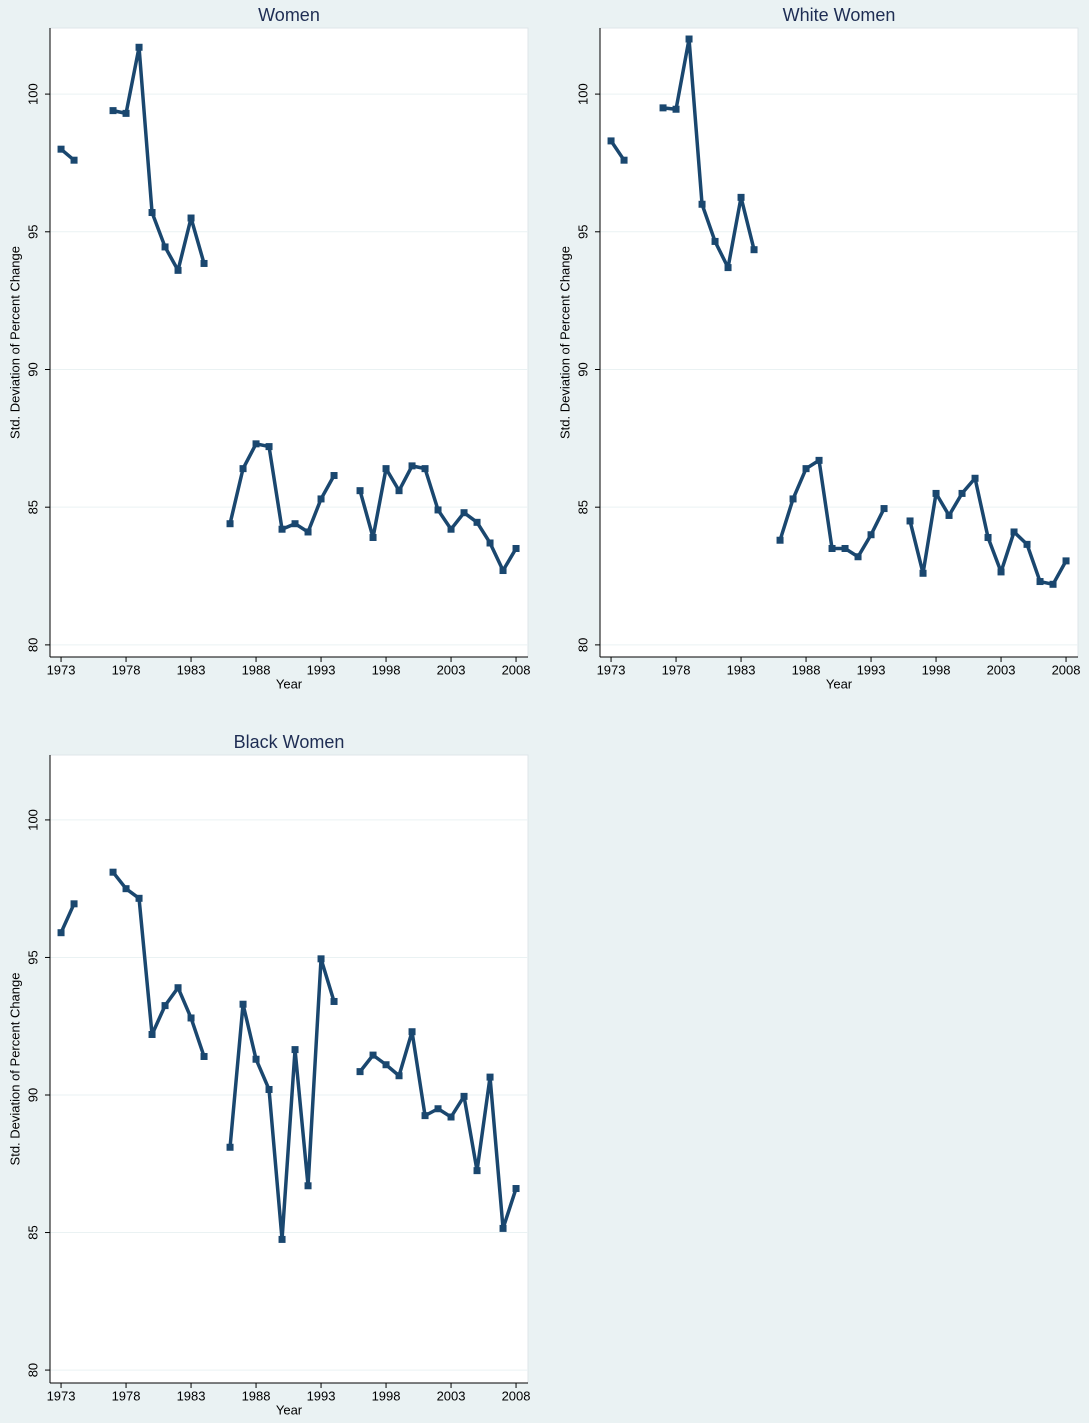  What do you see at coordinates (839, 15) in the screenshot?
I see `chart-title: White Women` at bounding box center [839, 15].